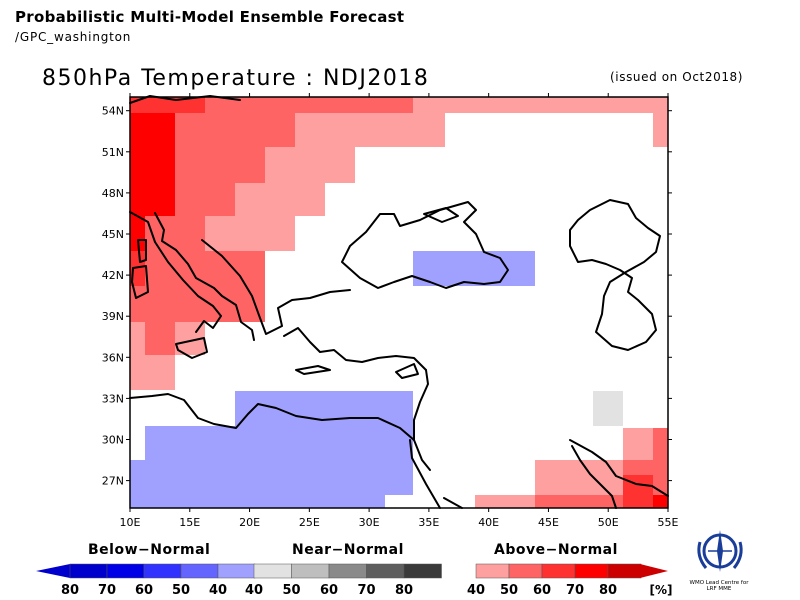 Image resolution: width=800 pixels, height=600 pixels. Describe the element at coordinates (608, 590) in the screenshot. I see `legend-above-tick: 80` at that location.